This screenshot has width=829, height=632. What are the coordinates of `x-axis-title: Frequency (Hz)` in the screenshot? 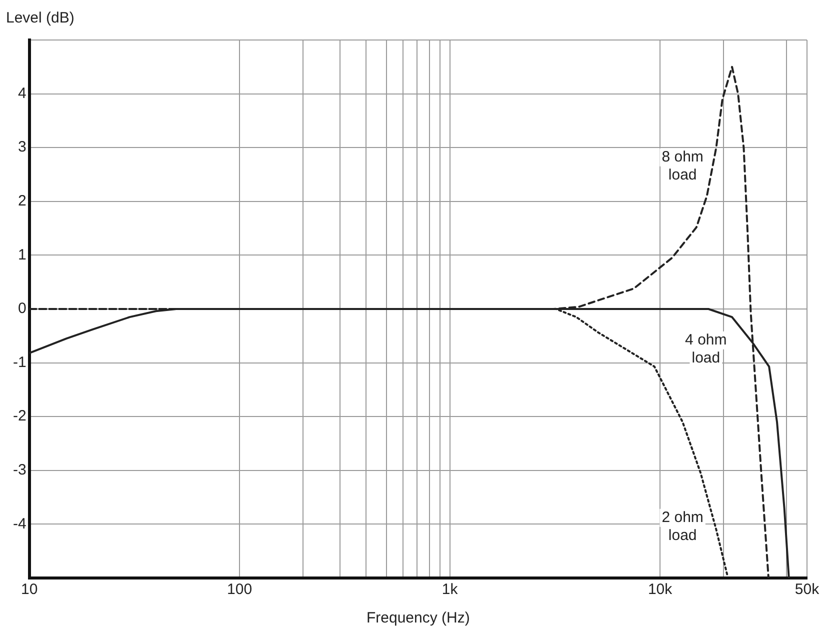 It's located at (418, 618).